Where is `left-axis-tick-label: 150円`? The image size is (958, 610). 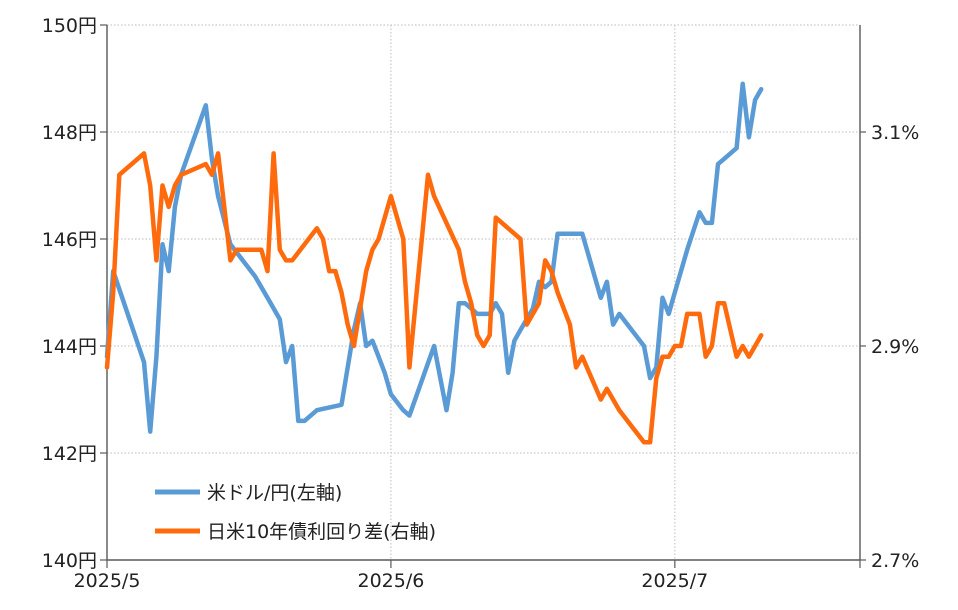
left-axis-tick-label: 150円 is located at coordinates (69, 26).